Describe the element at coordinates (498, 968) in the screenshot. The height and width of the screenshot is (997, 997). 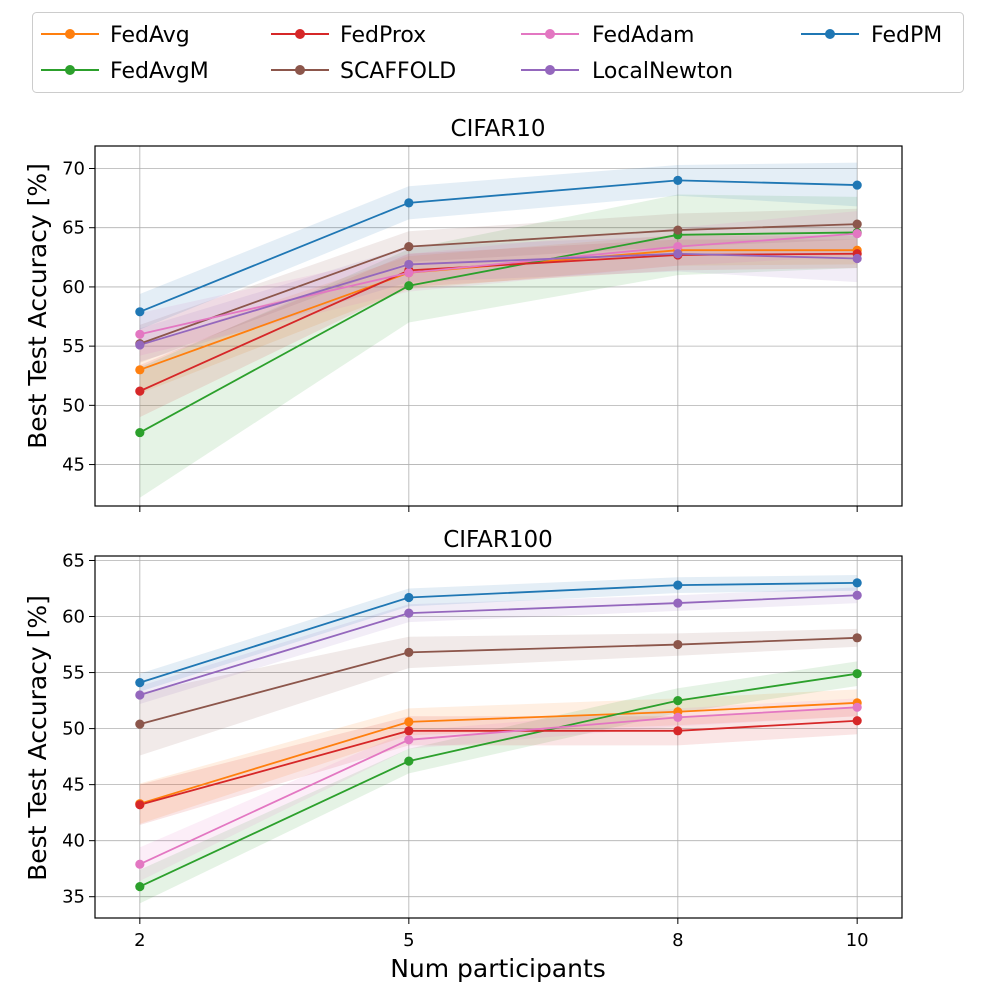
I see `x-axis-label: Num participants` at that location.